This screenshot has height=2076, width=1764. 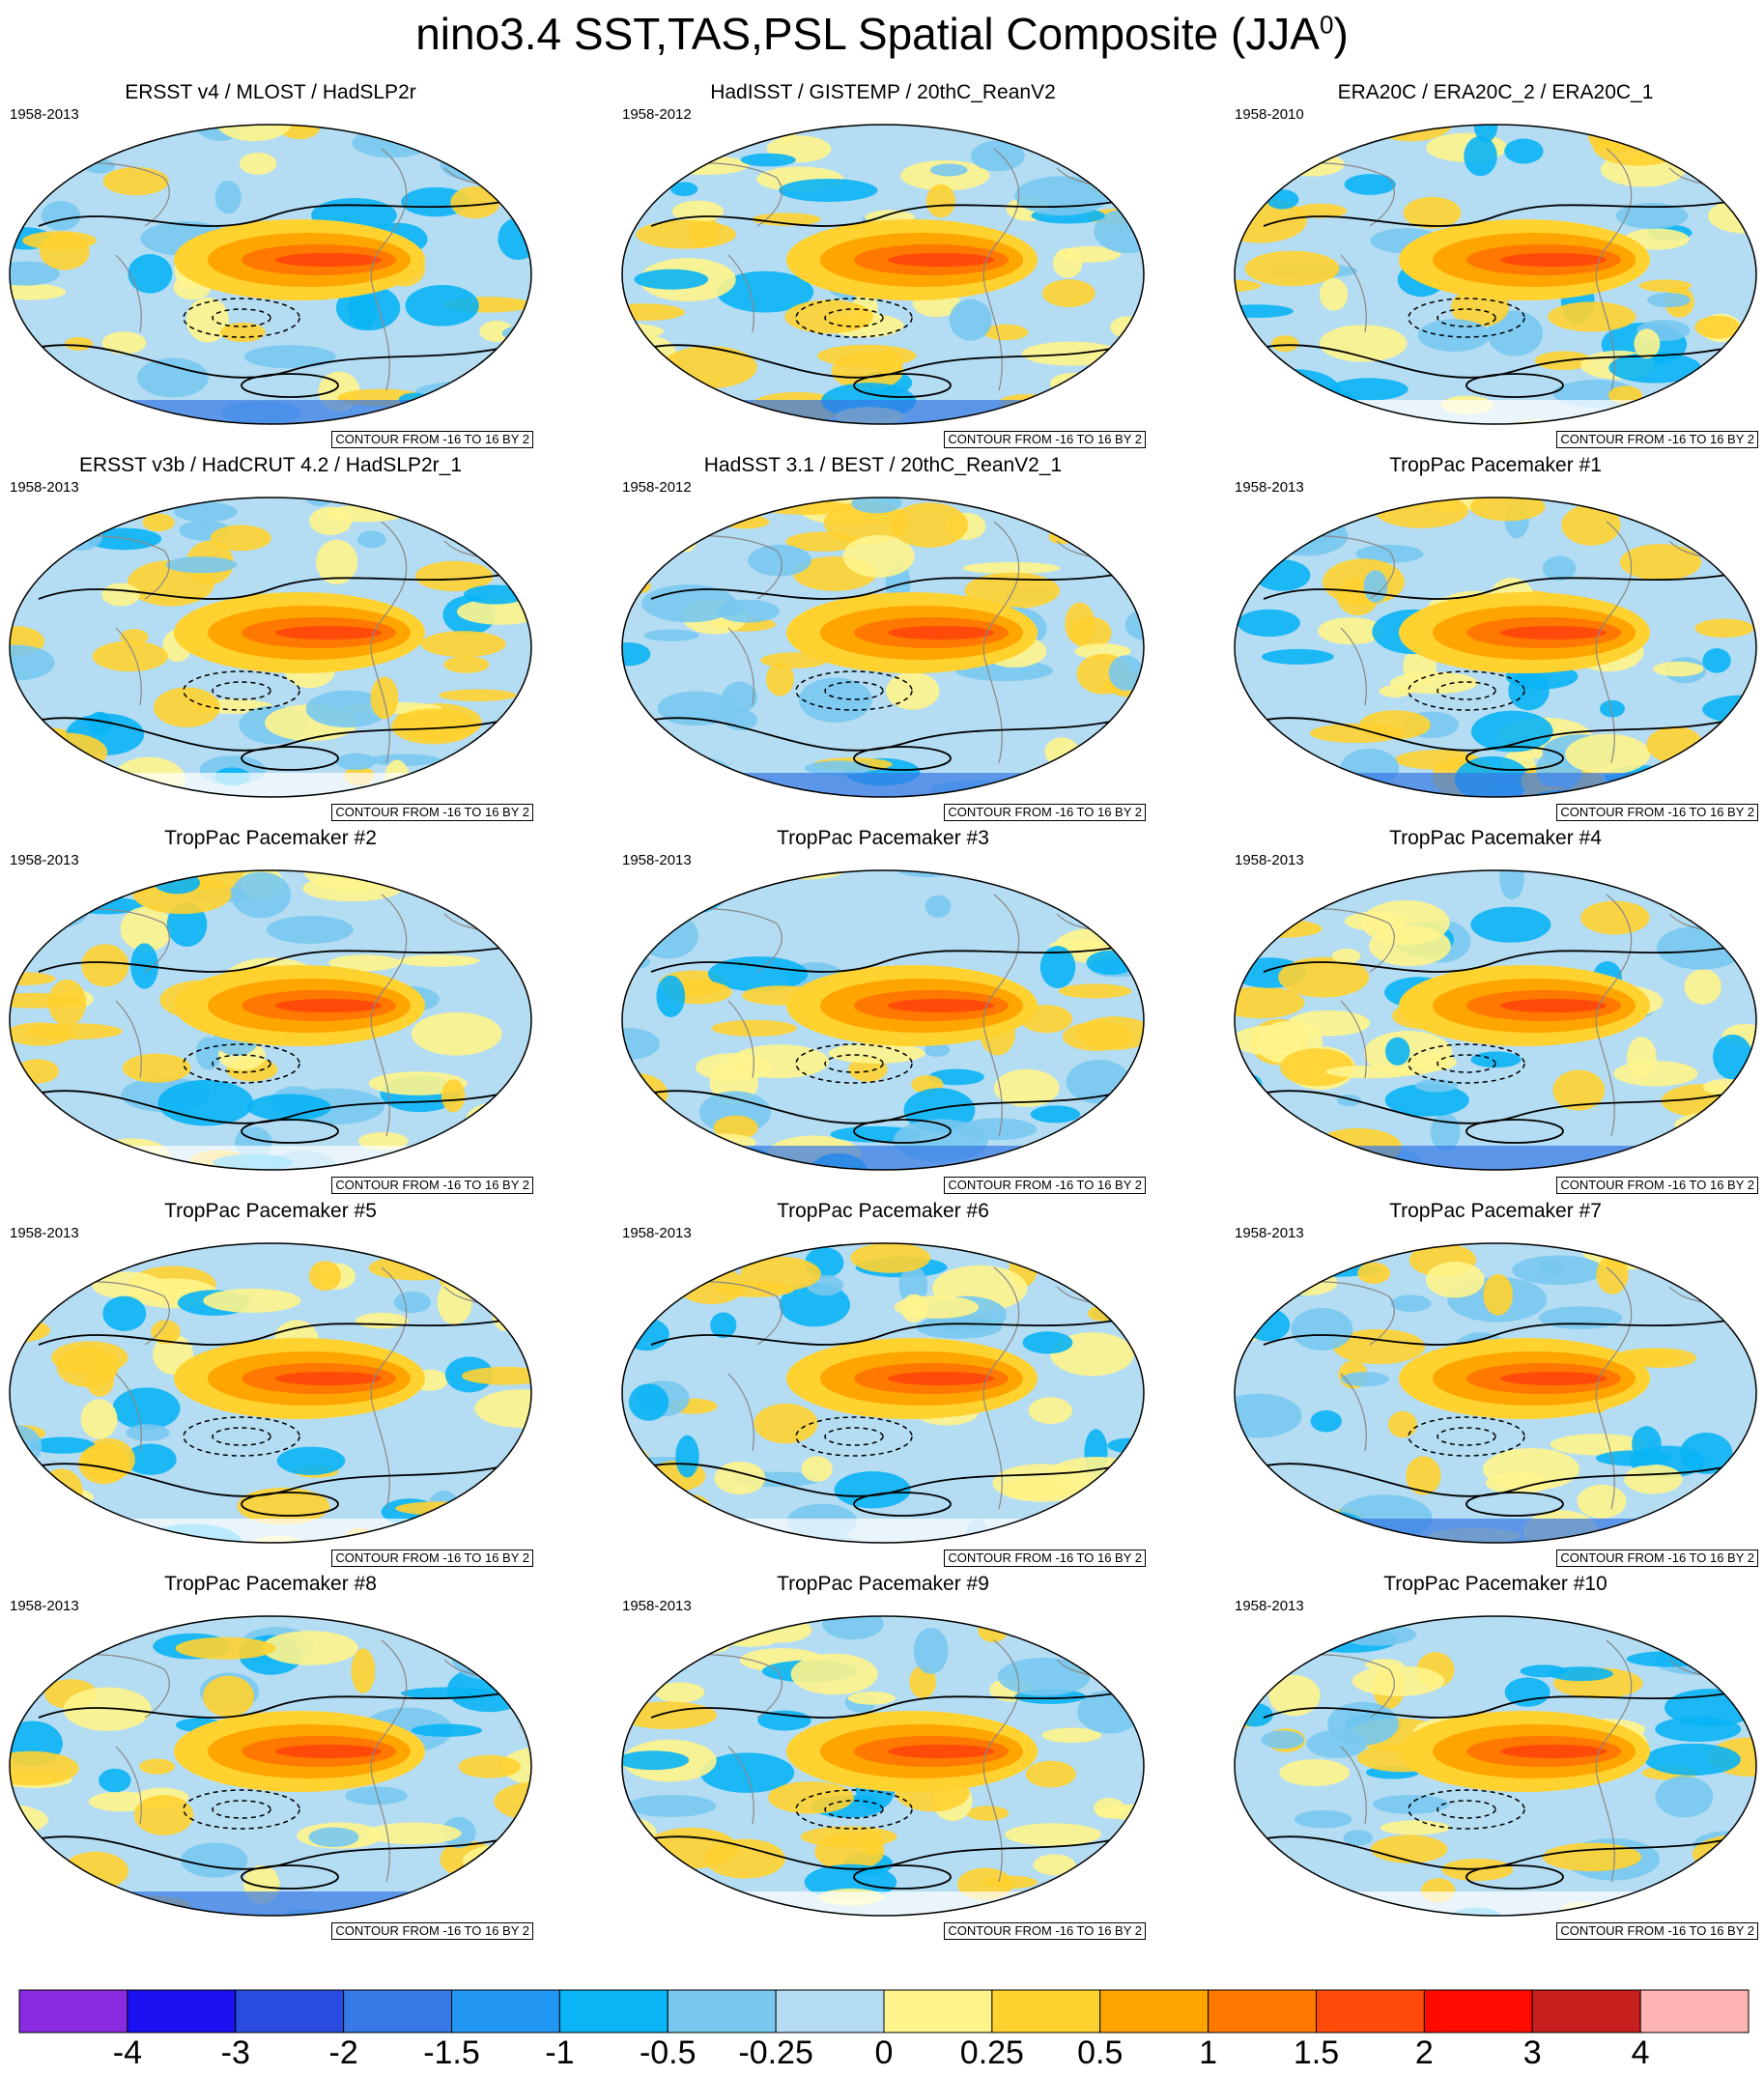 What do you see at coordinates (432, 1185) in the screenshot?
I see `contour-info-label: CONTOUR FROM -16 TO 16 BY 2` at bounding box center [432, 1185].